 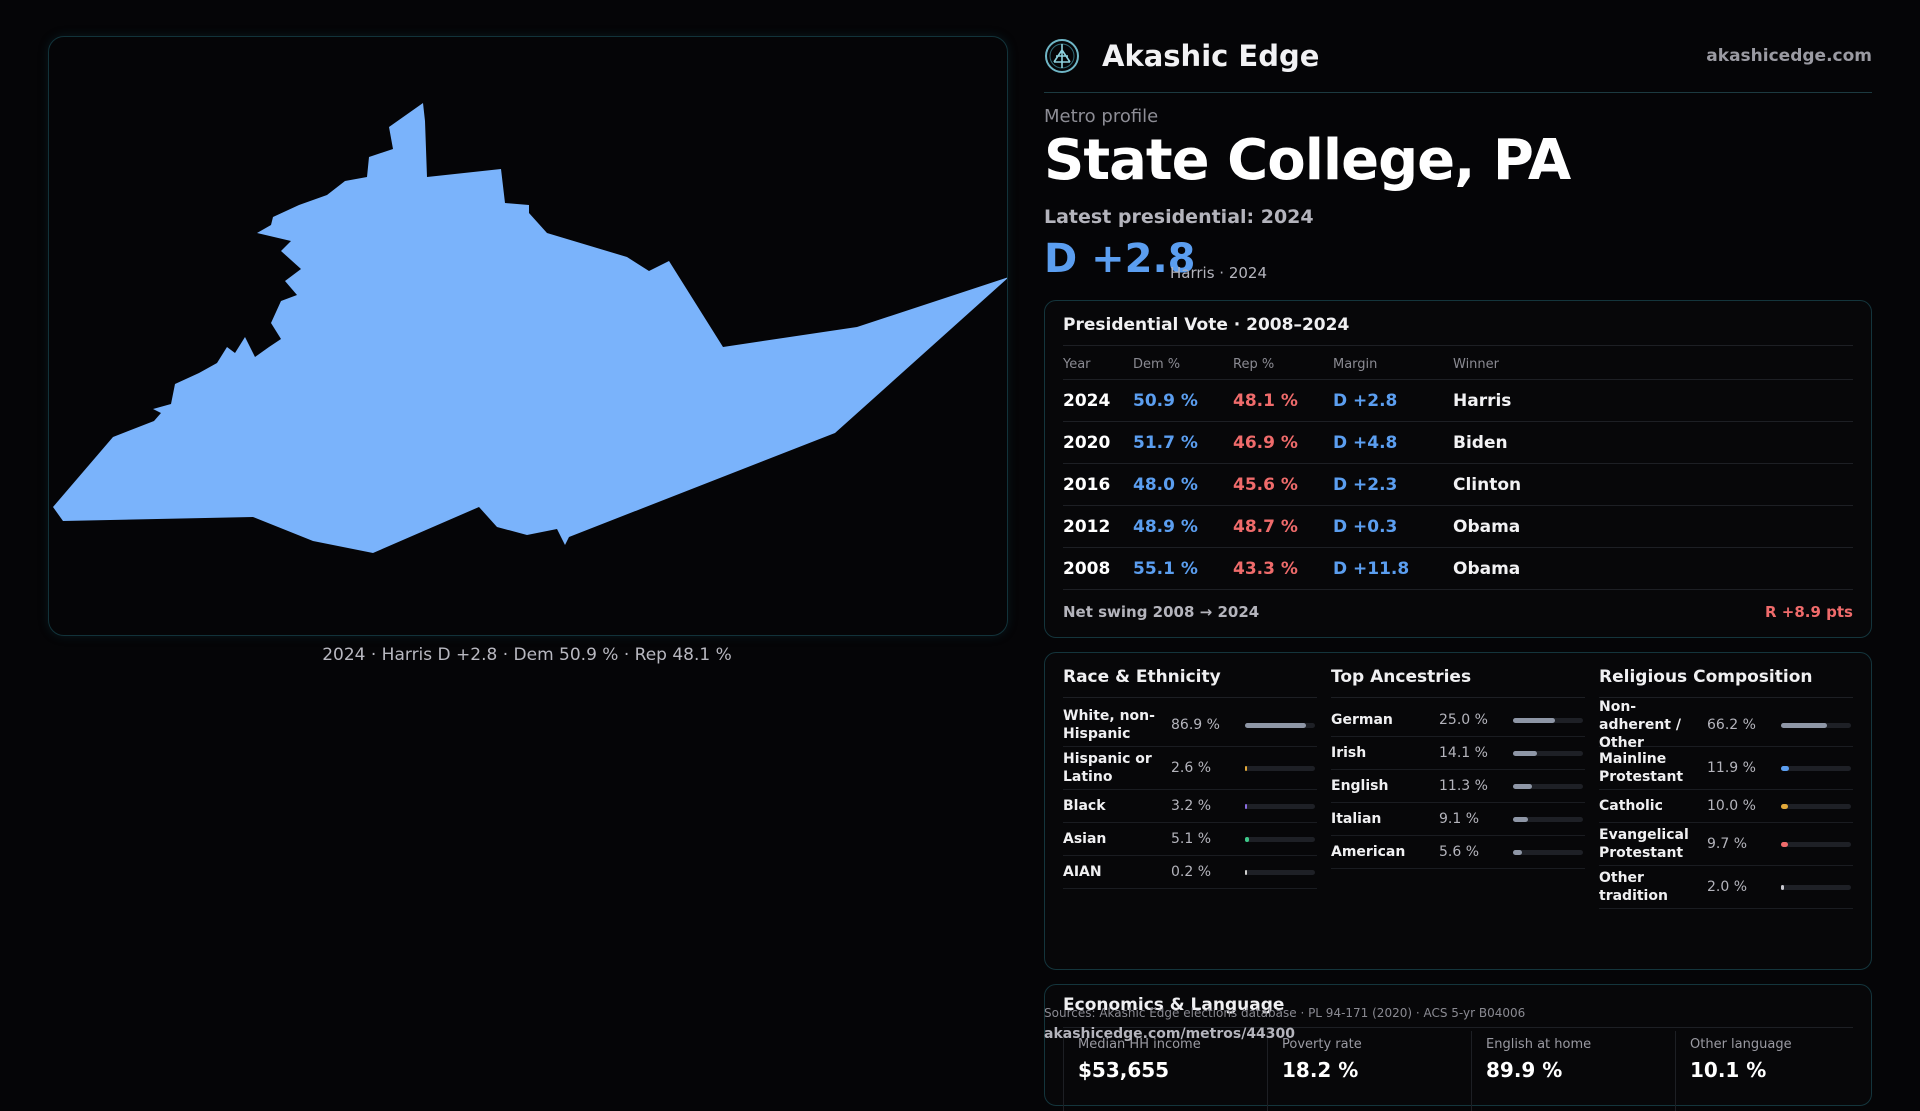 What do you see at coordinates (1211, 56) in the screenshot?
I see `brand-name: Akashic Edge` at bounding box center [1211, 56].